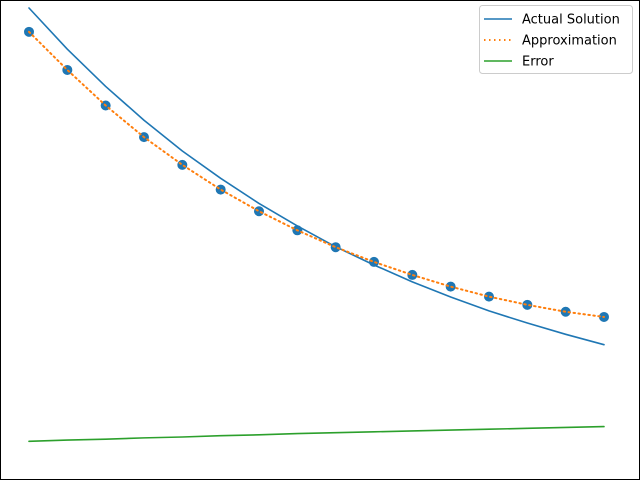 This screenshot has height=480, width=640. Describe the element at coordinates (538, 62) in the screenshot. I see `legend-label-error: Error` at that location.